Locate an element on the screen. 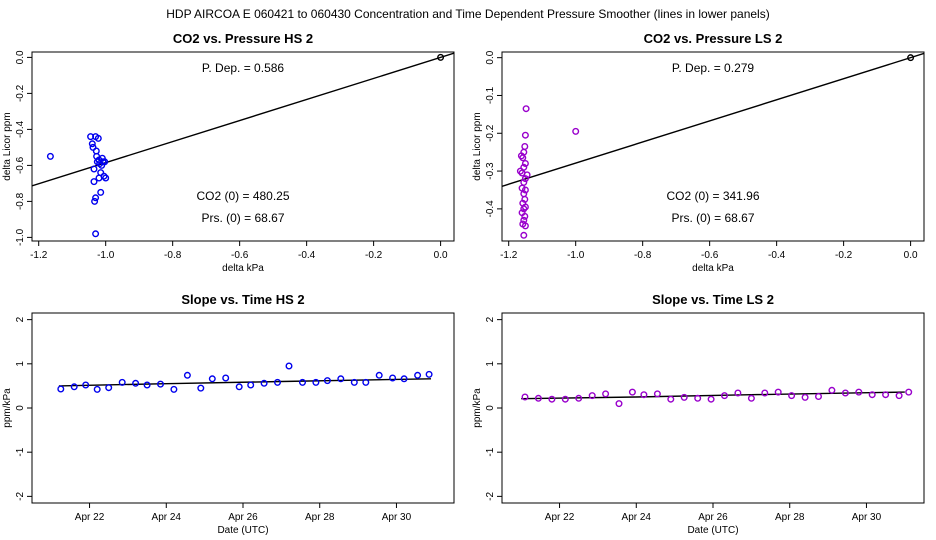 This screenshot has height=540, width=936. p3-ytick-label: -2 is located at coordinates (20, 495).